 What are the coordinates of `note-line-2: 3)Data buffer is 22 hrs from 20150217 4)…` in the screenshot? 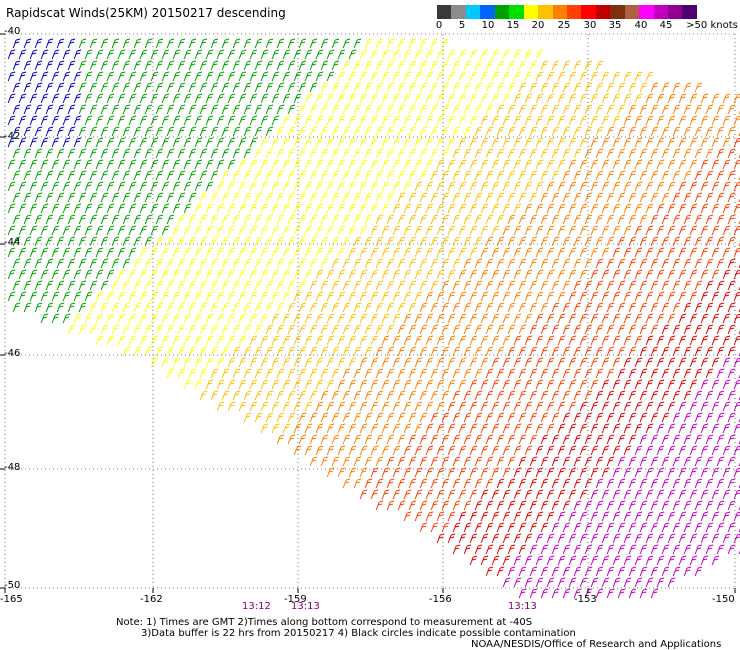 It's located at (358, 633).